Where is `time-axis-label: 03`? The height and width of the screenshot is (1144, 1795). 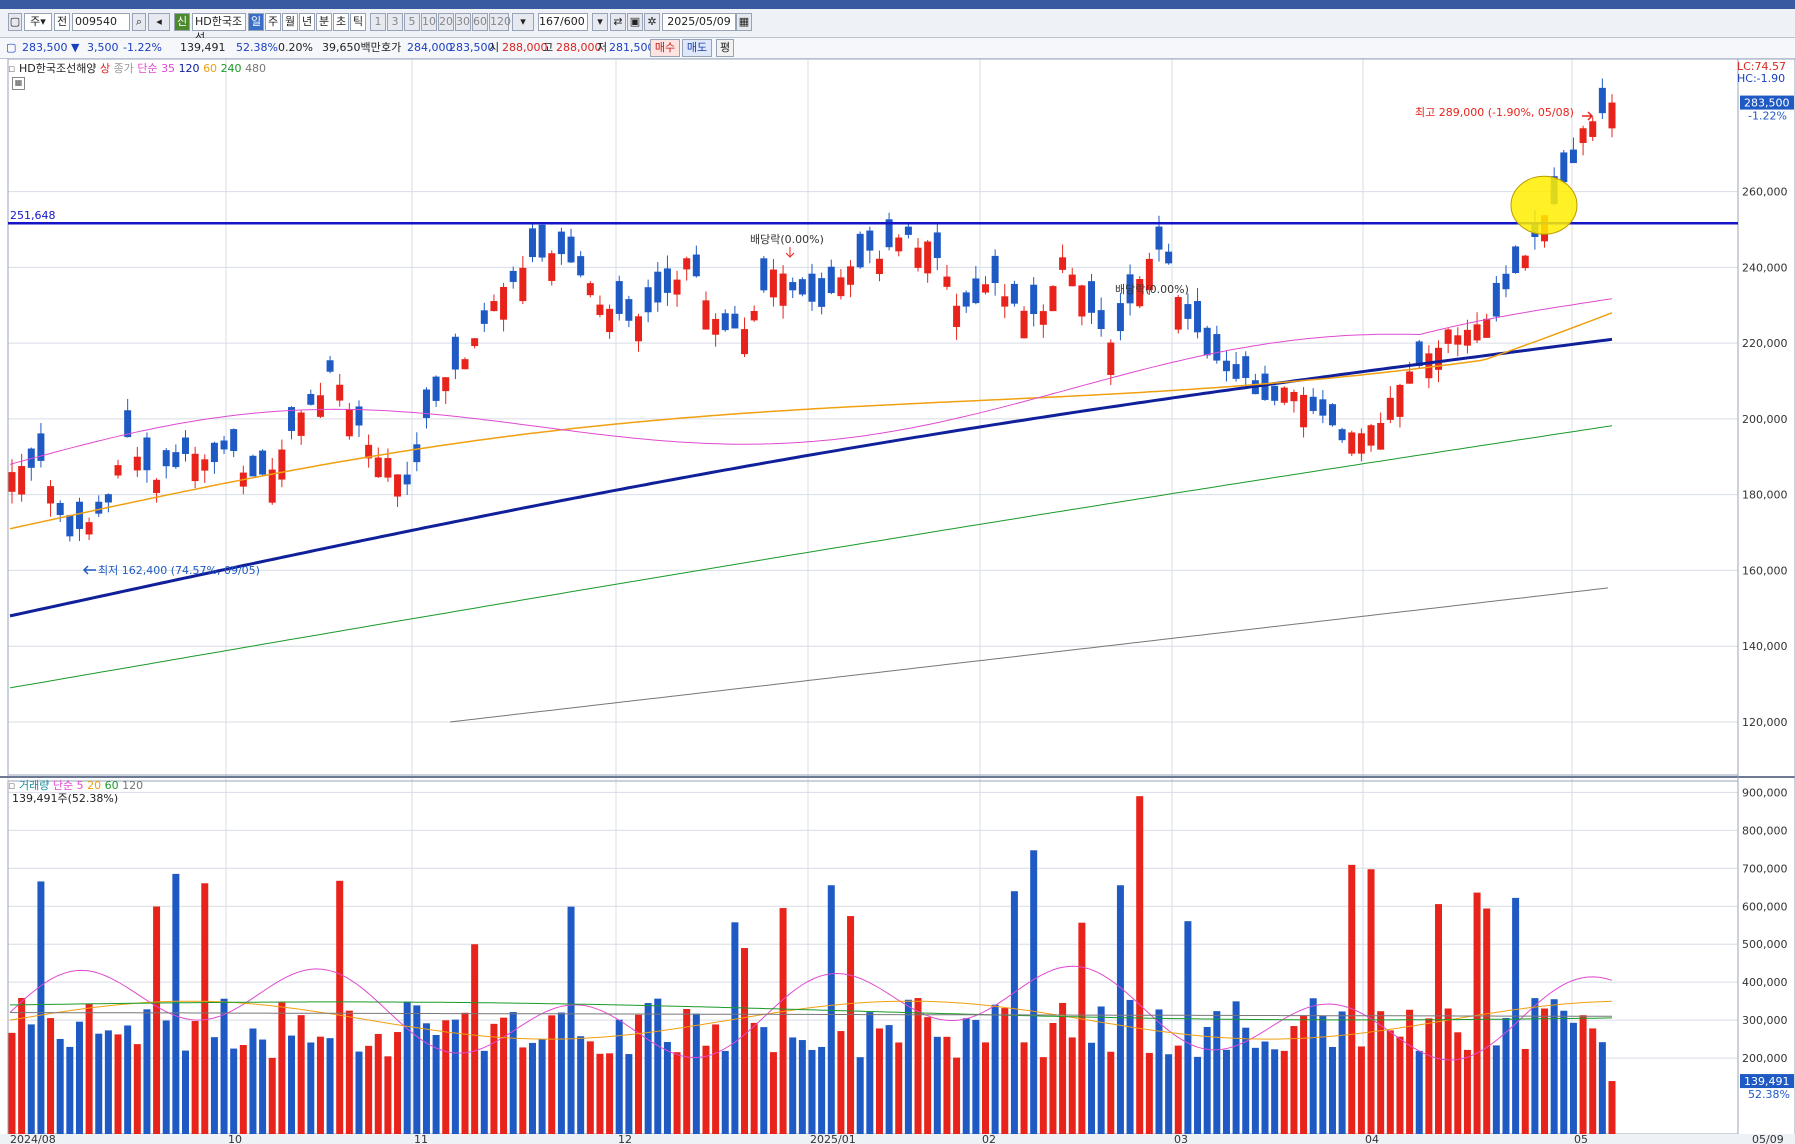 time-axis-label: 03 is located at coordinates (1181, 1138).